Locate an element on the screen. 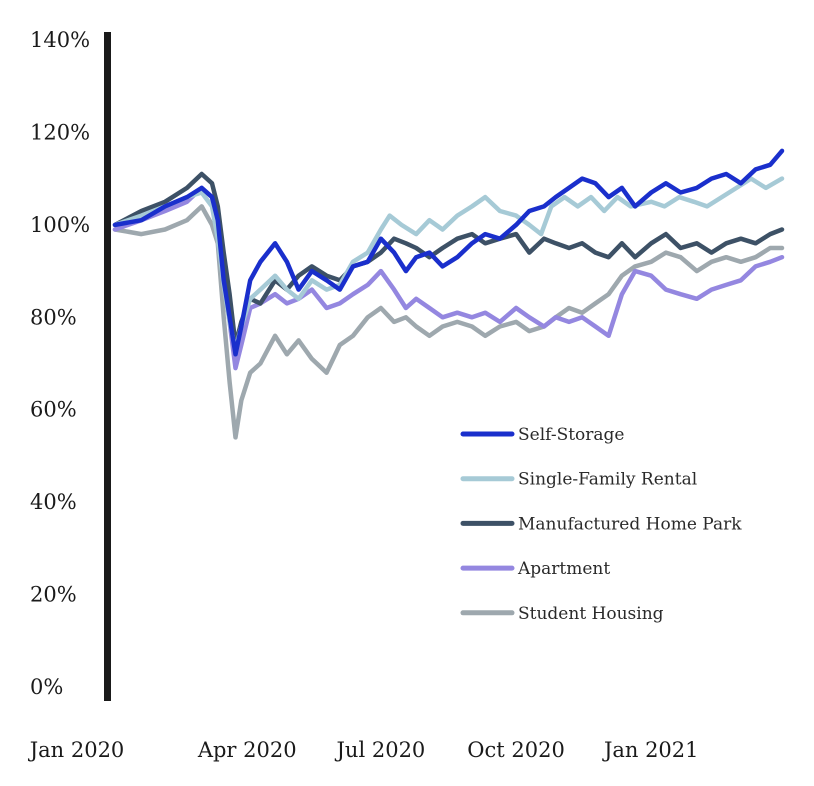  x-tick-label: Oct 2020 is located at coordinates (516, 750).